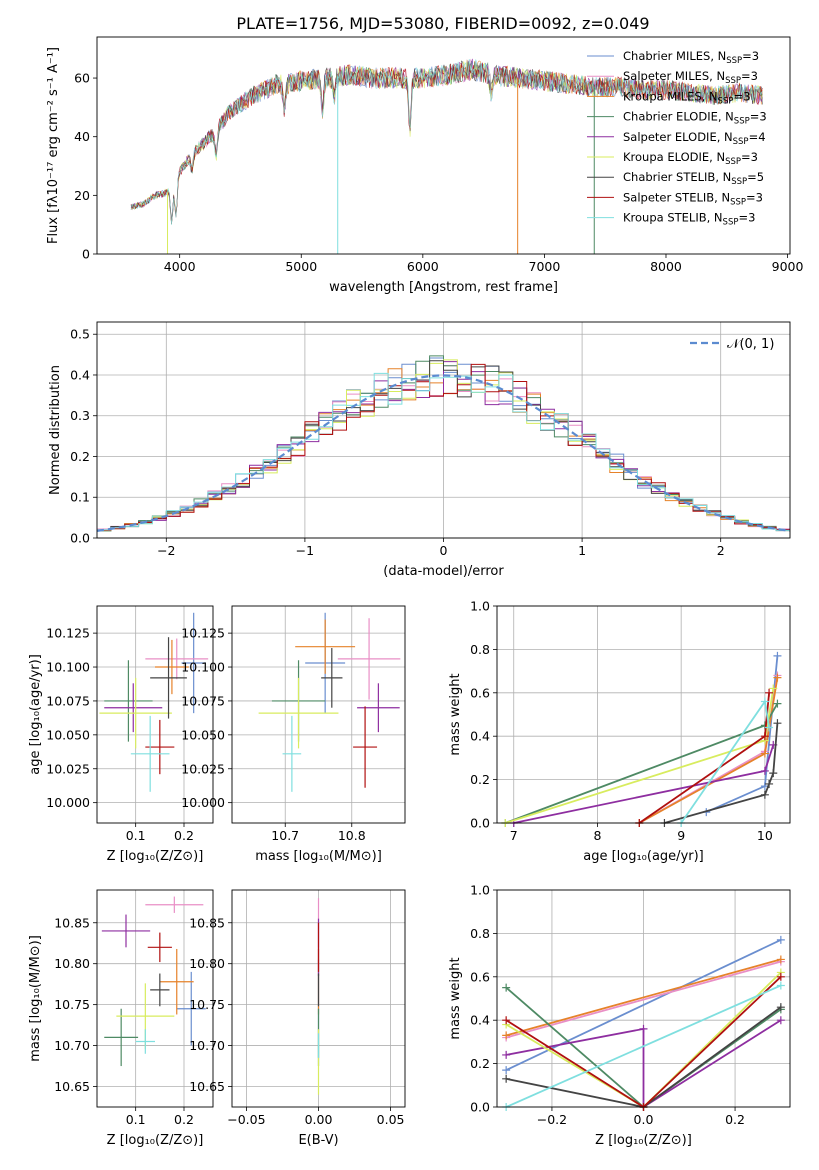 Image resolution: width=819 pixels, height=1170 pixels. Describe the element at coordinates (695, 118) in the screenshot. I see `legend-entry: Chabrier ELODIE, NSSP=3` at that location.